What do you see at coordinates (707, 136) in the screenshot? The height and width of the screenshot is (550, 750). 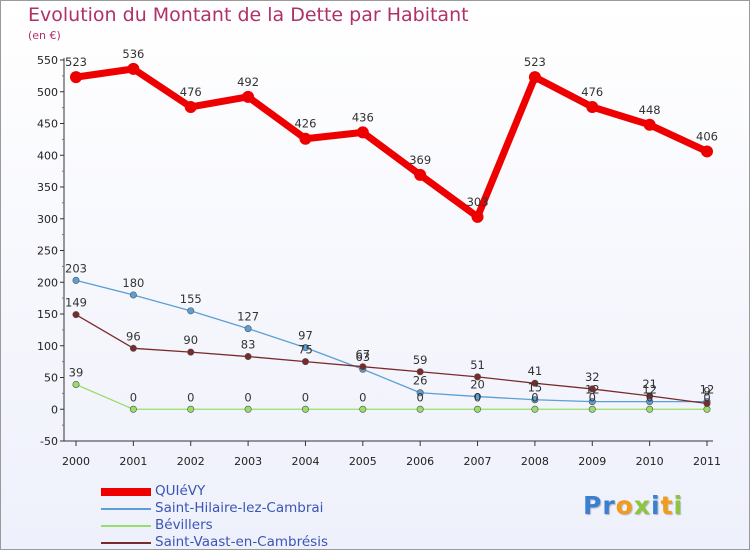 I see `data-label: 406` at bounding box center [707, 136].